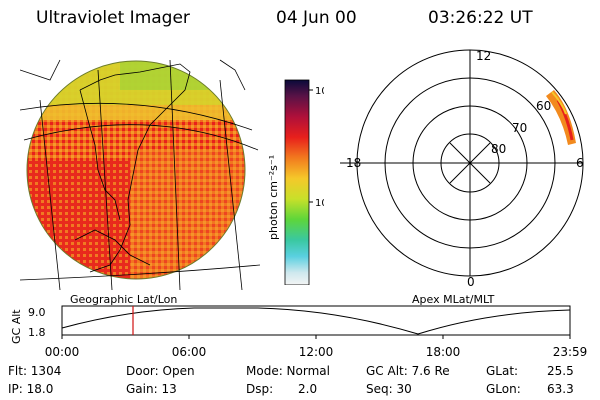 This screenshot has width=600, height=400. I want to click on altitude-curve, so click(316, 321).